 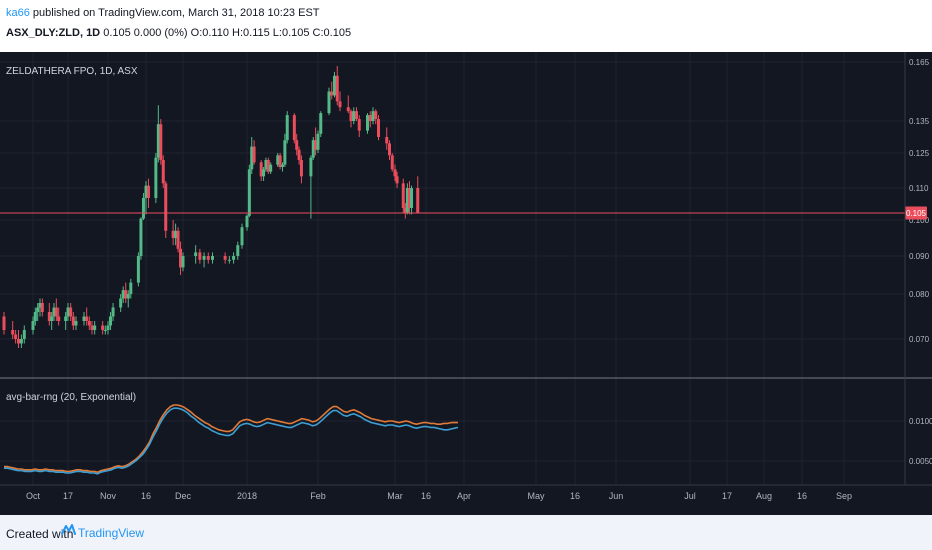 What do you see at coordinates (920, 461) in the screenshot?
I see `indicator-tick-label: 0.0050` at bounding box center [920, 461].